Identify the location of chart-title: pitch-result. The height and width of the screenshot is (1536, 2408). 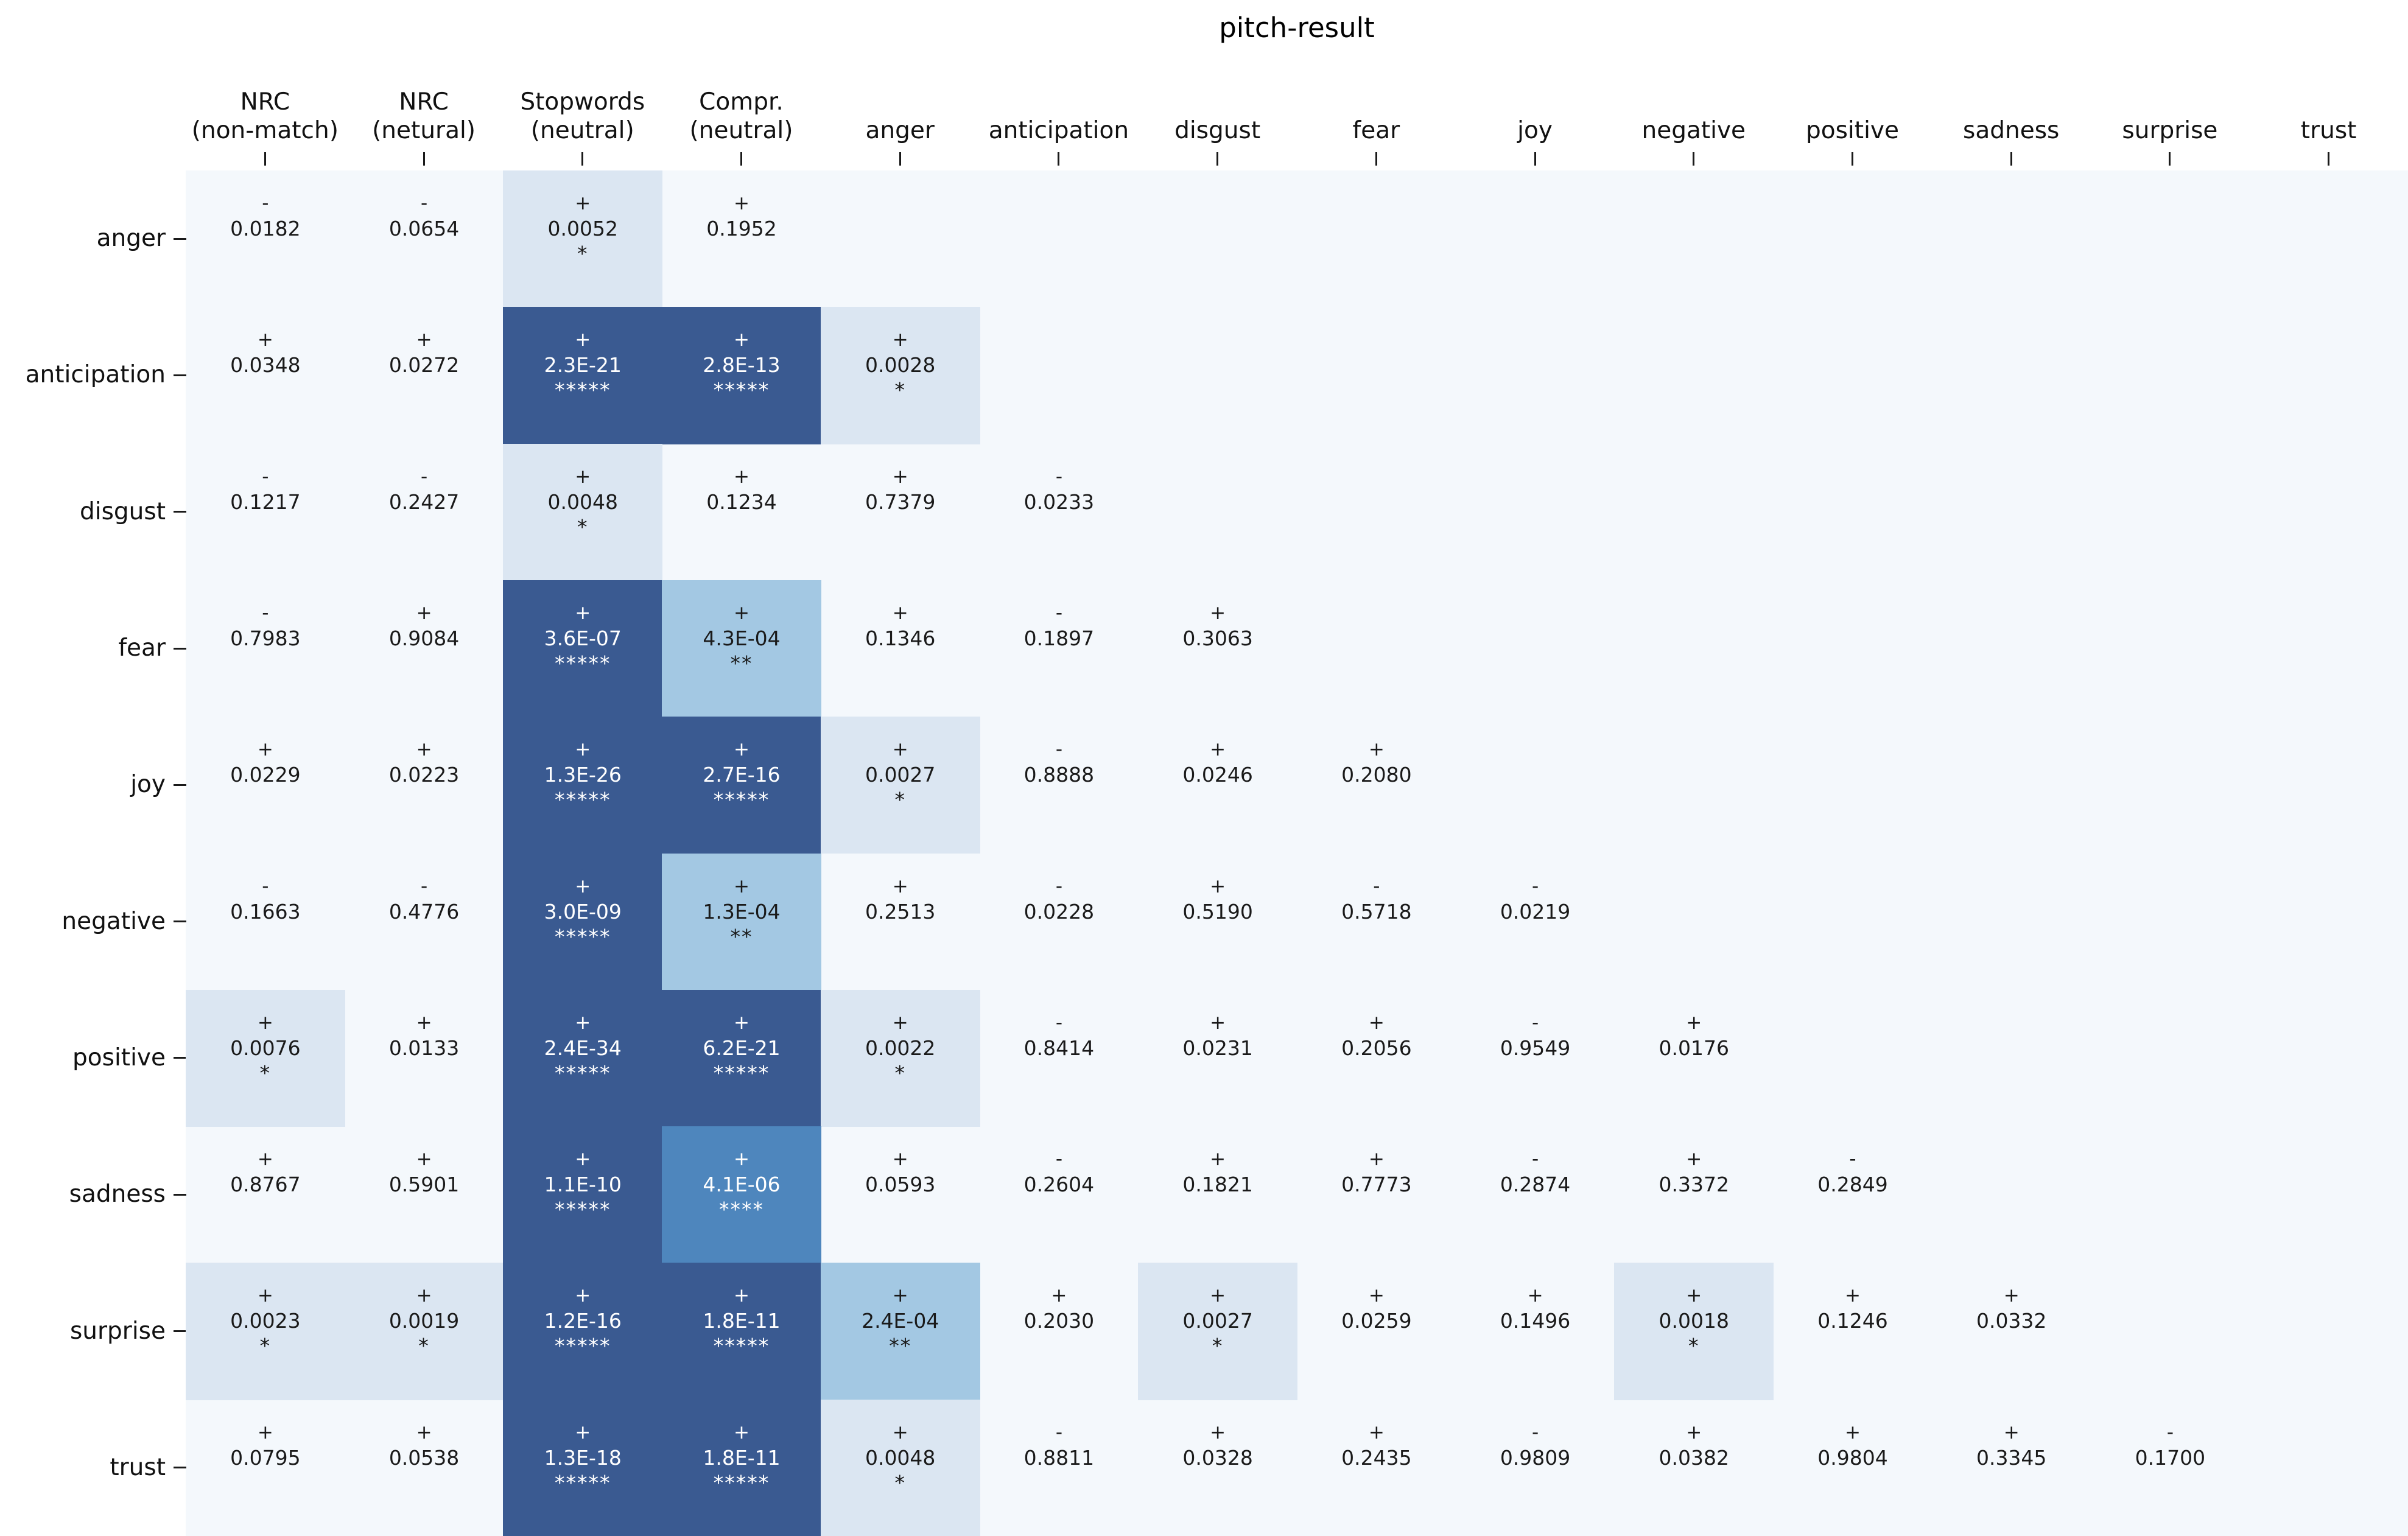
(1297, 28).